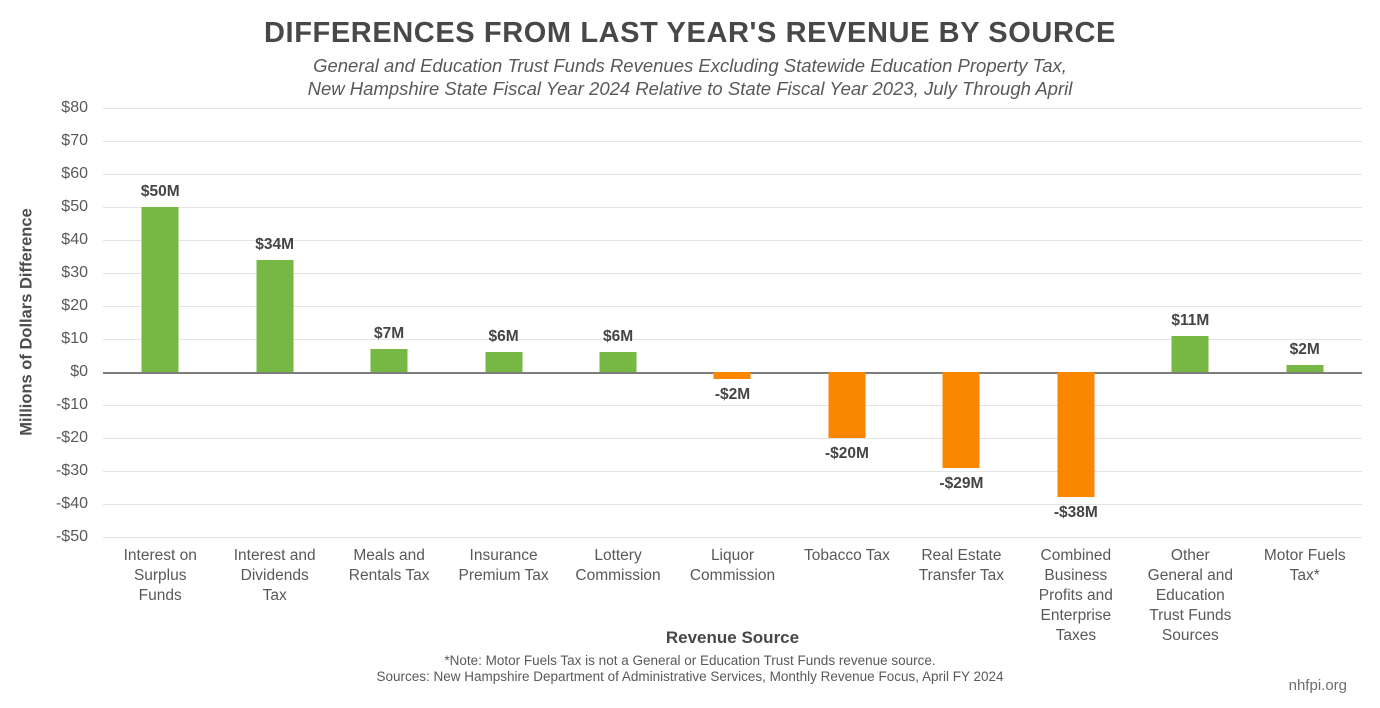 The width and height of the screenshot is (1380, 708). I want to click on x-category-label: Liquor Commission, so click(732, 565).